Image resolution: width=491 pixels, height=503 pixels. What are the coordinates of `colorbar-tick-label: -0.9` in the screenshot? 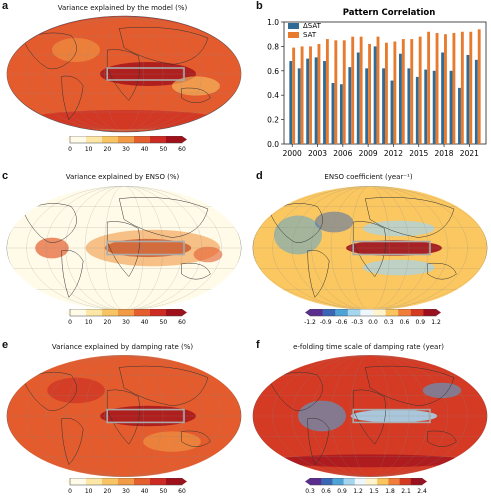 It's located at (326, 322).